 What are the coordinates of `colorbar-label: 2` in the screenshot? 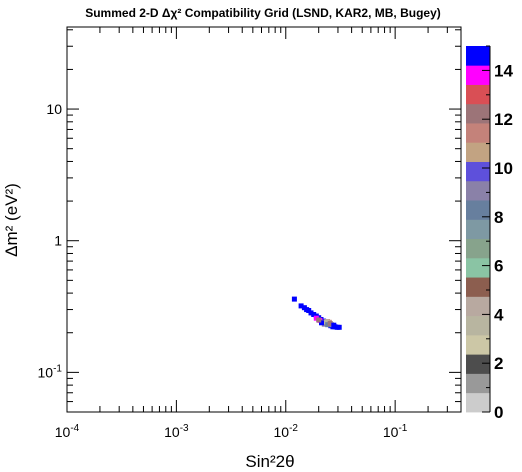 It's located at (498, 363).